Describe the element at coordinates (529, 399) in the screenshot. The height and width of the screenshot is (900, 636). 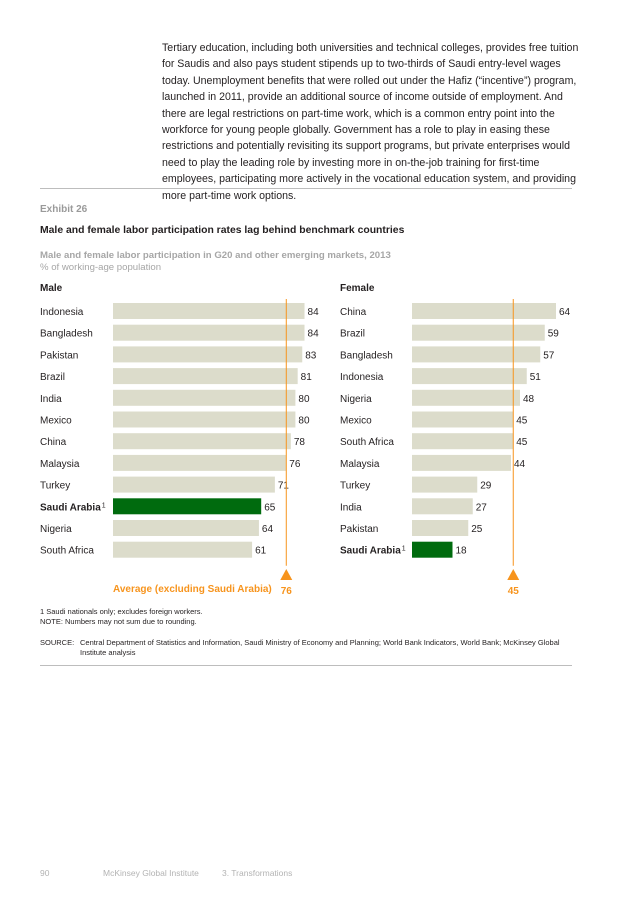
I see `female-value-label: 48` at that location.